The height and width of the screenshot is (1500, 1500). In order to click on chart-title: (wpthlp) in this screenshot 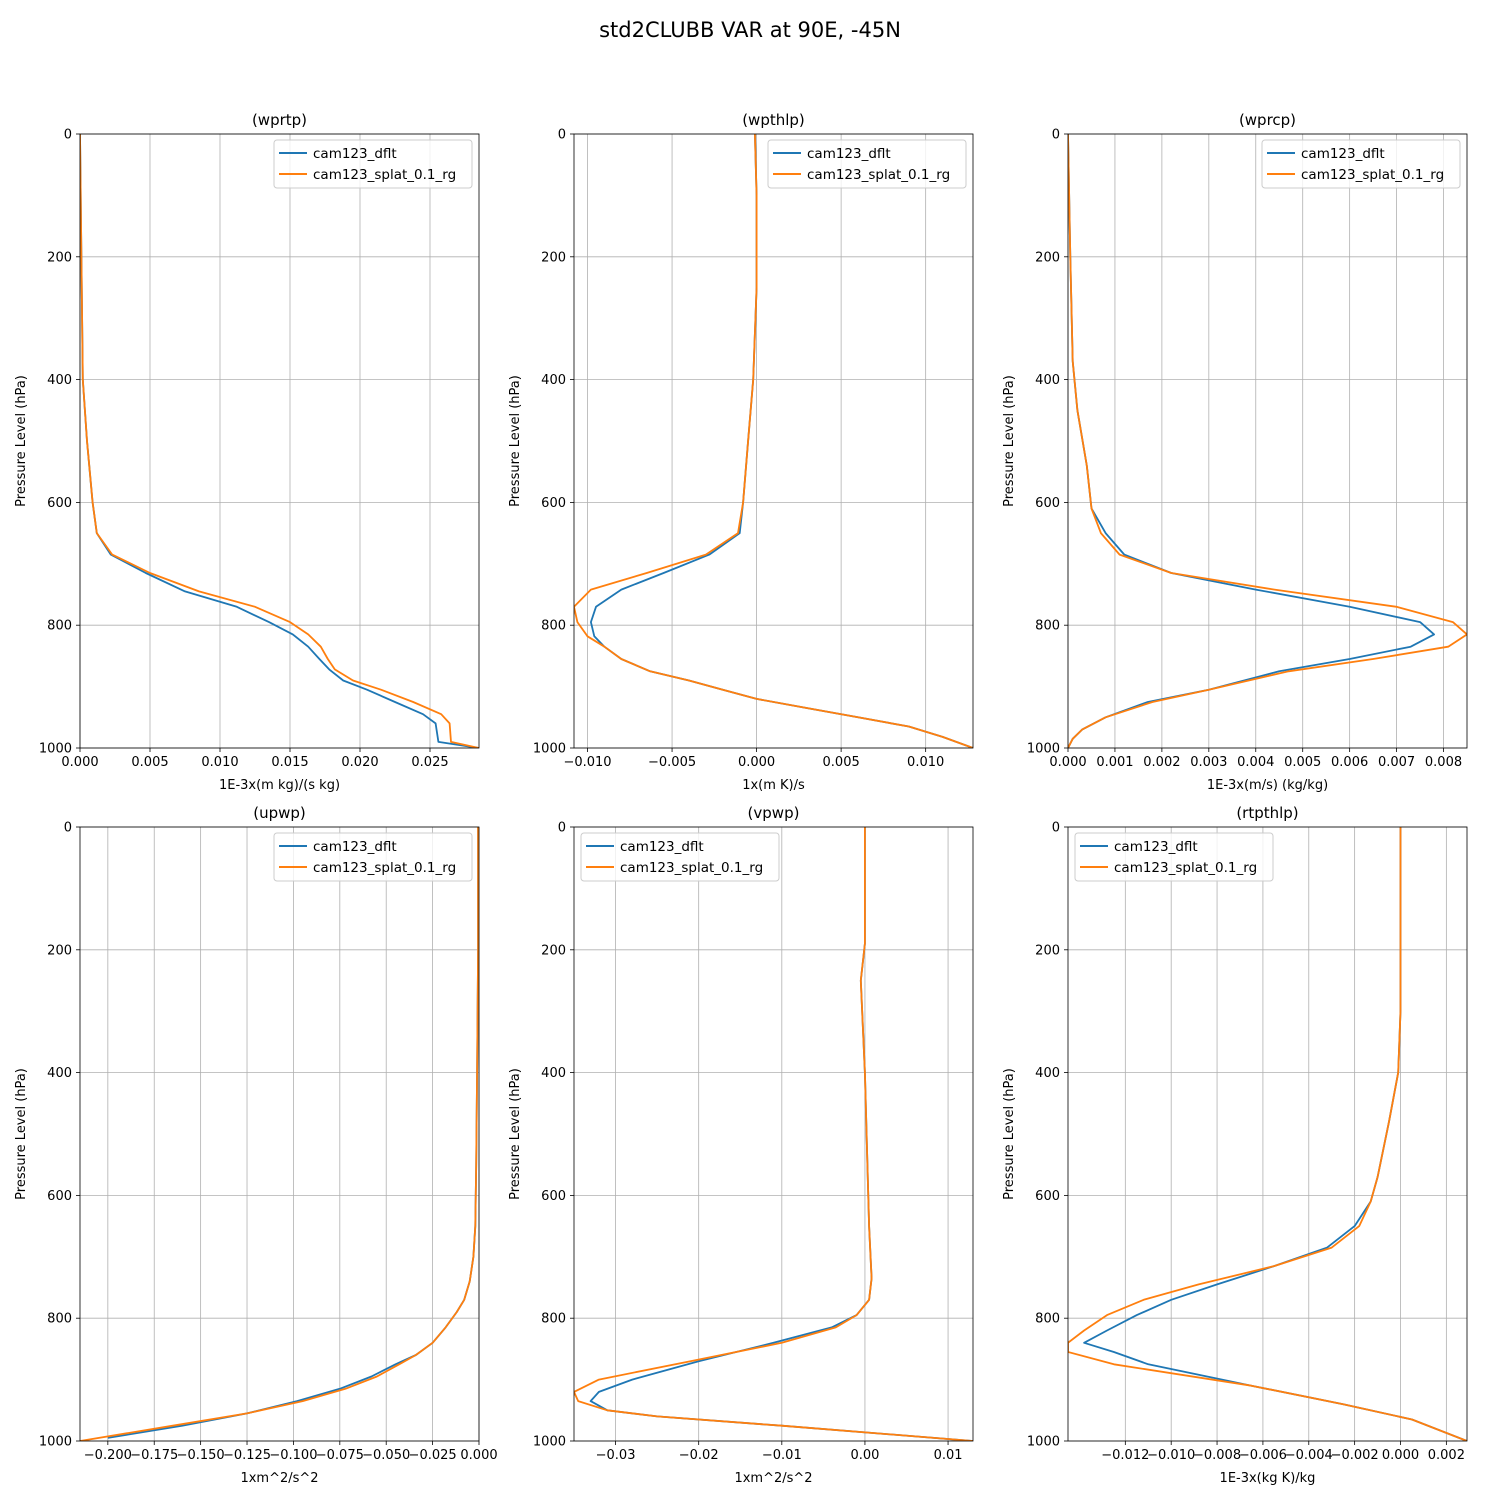, I will do `click(773, 120)`.